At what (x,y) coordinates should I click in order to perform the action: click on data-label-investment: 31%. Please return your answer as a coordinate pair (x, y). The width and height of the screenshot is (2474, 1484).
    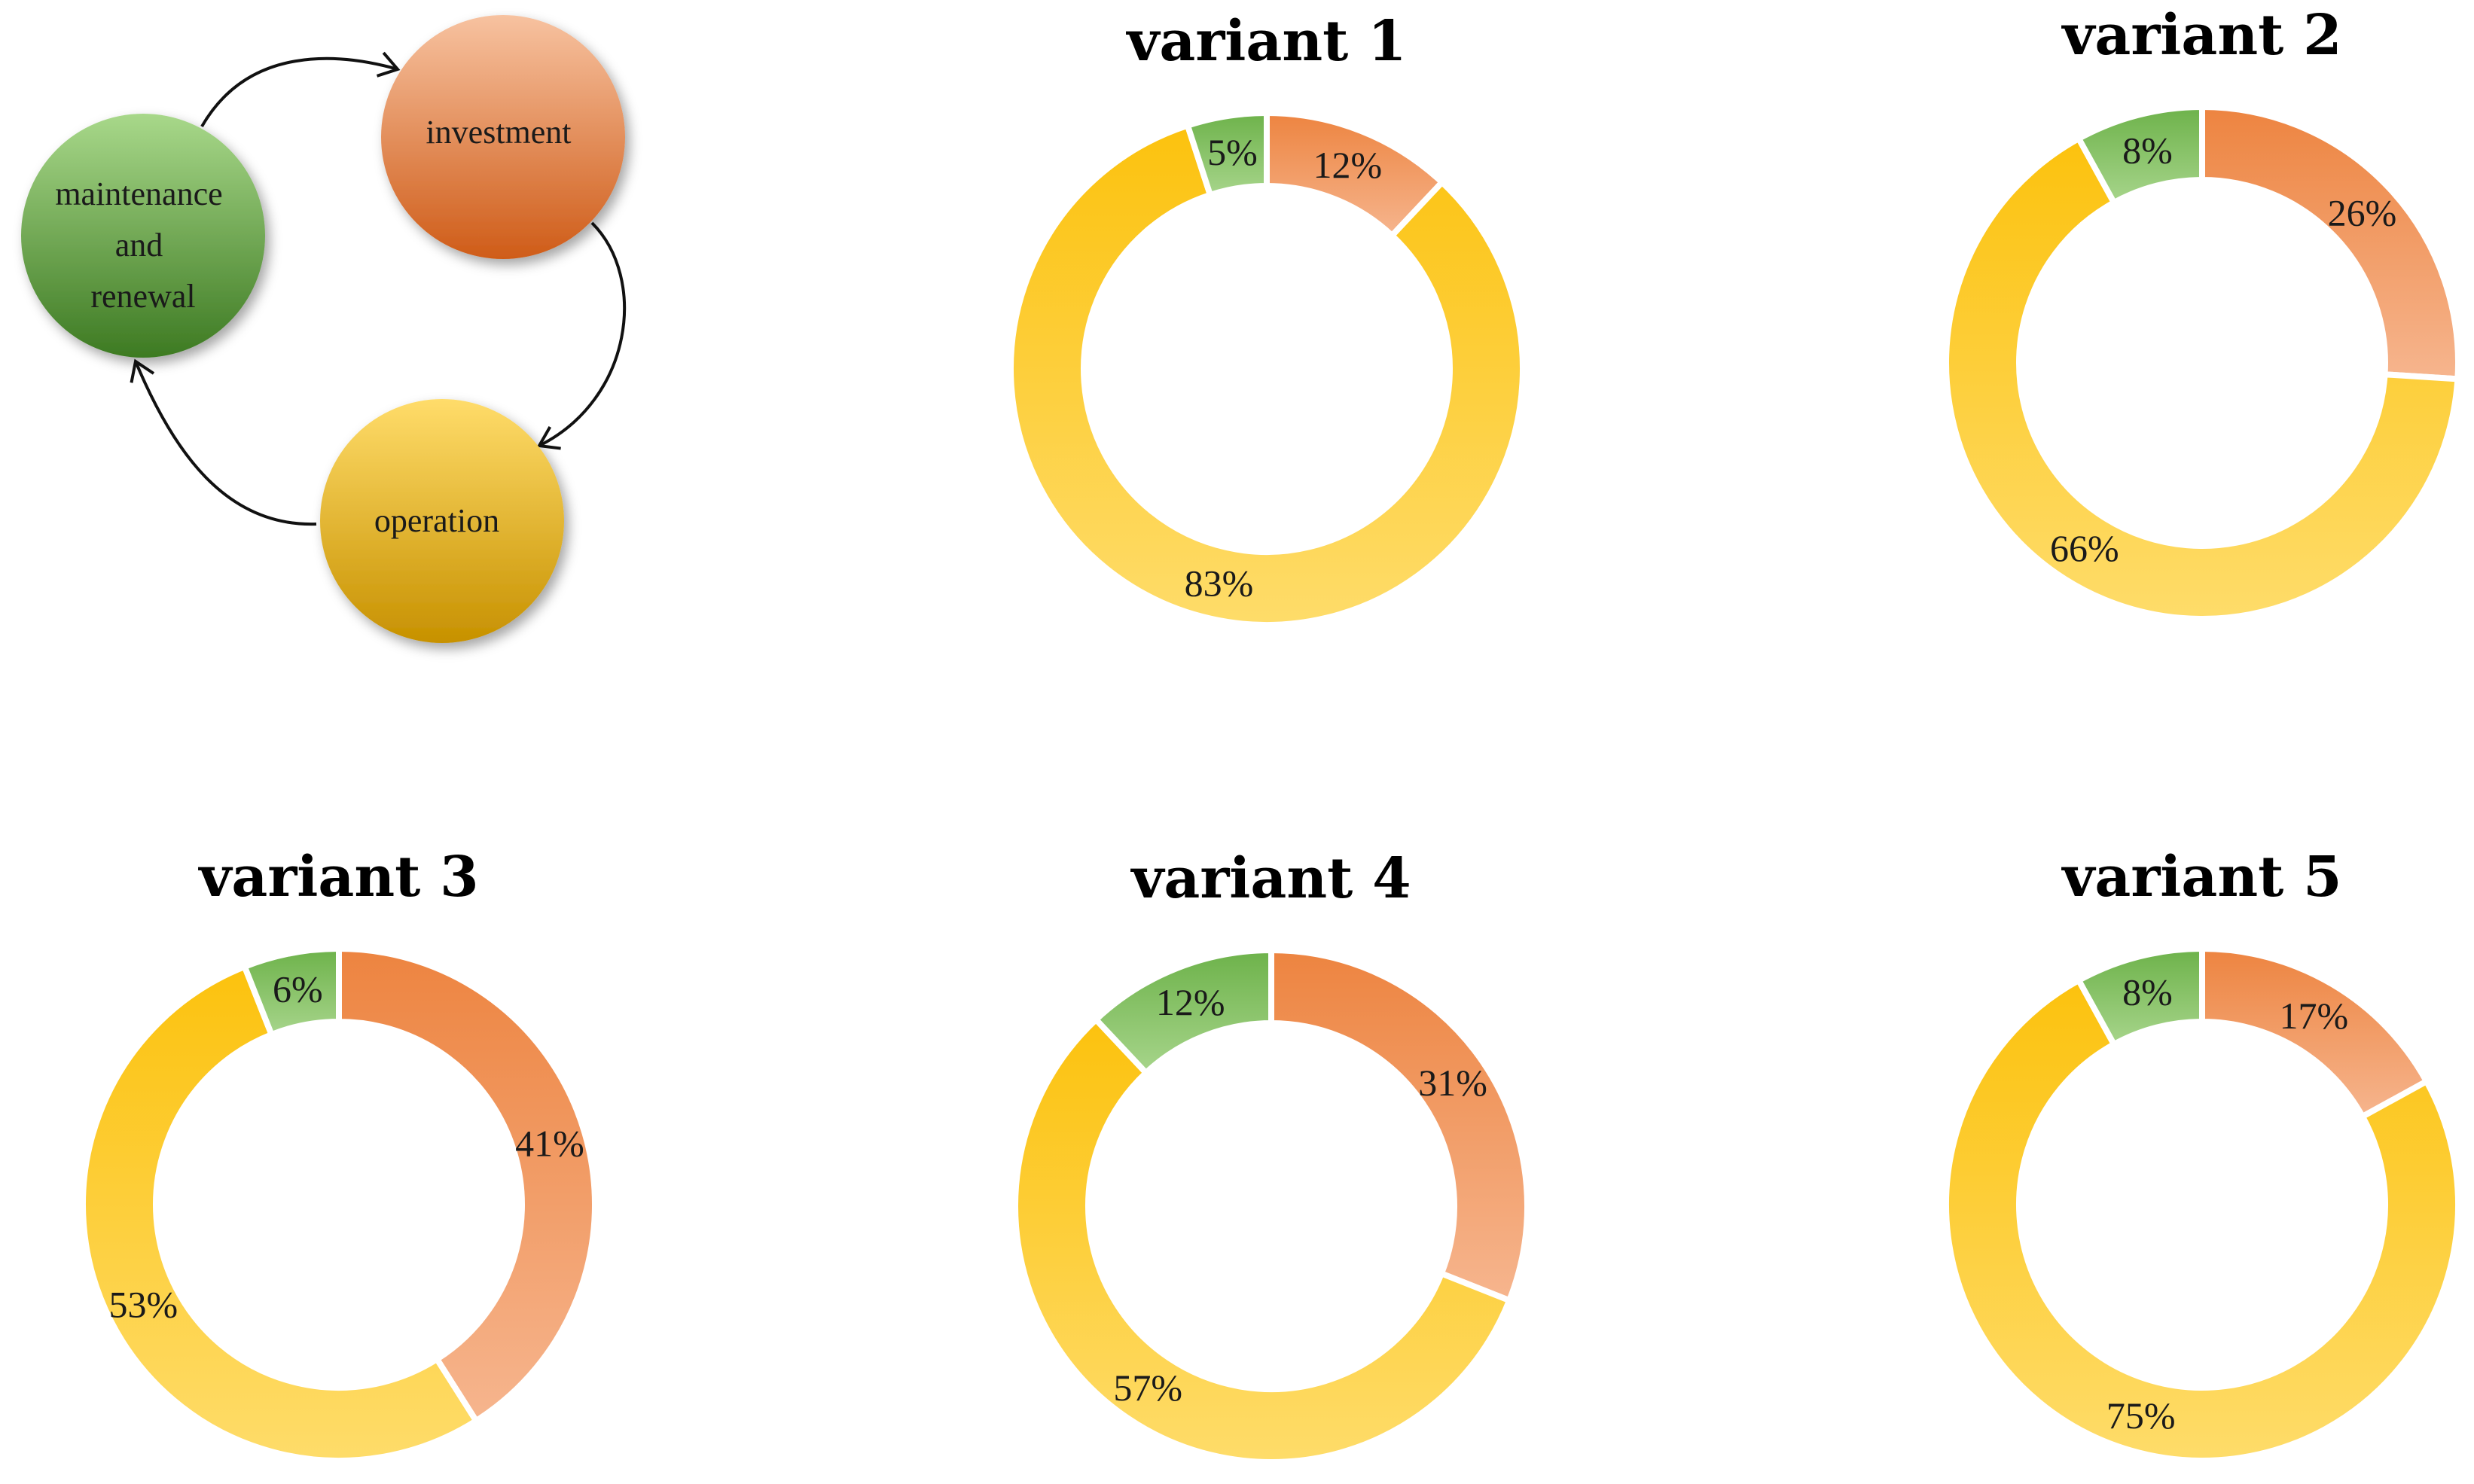
    Looking at the image, I should click on (1452, 1083).